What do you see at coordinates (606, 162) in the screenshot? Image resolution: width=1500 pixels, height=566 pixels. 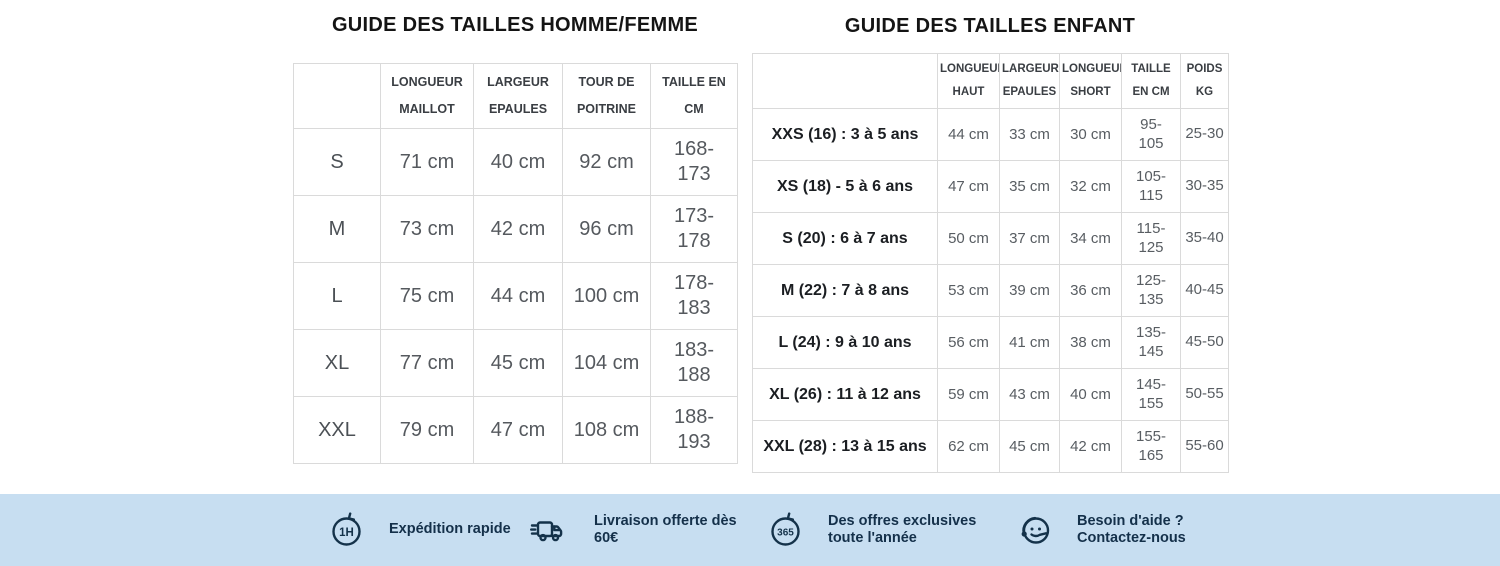 I see `value-cell: 92 cm` at bounding box center [606, 162].